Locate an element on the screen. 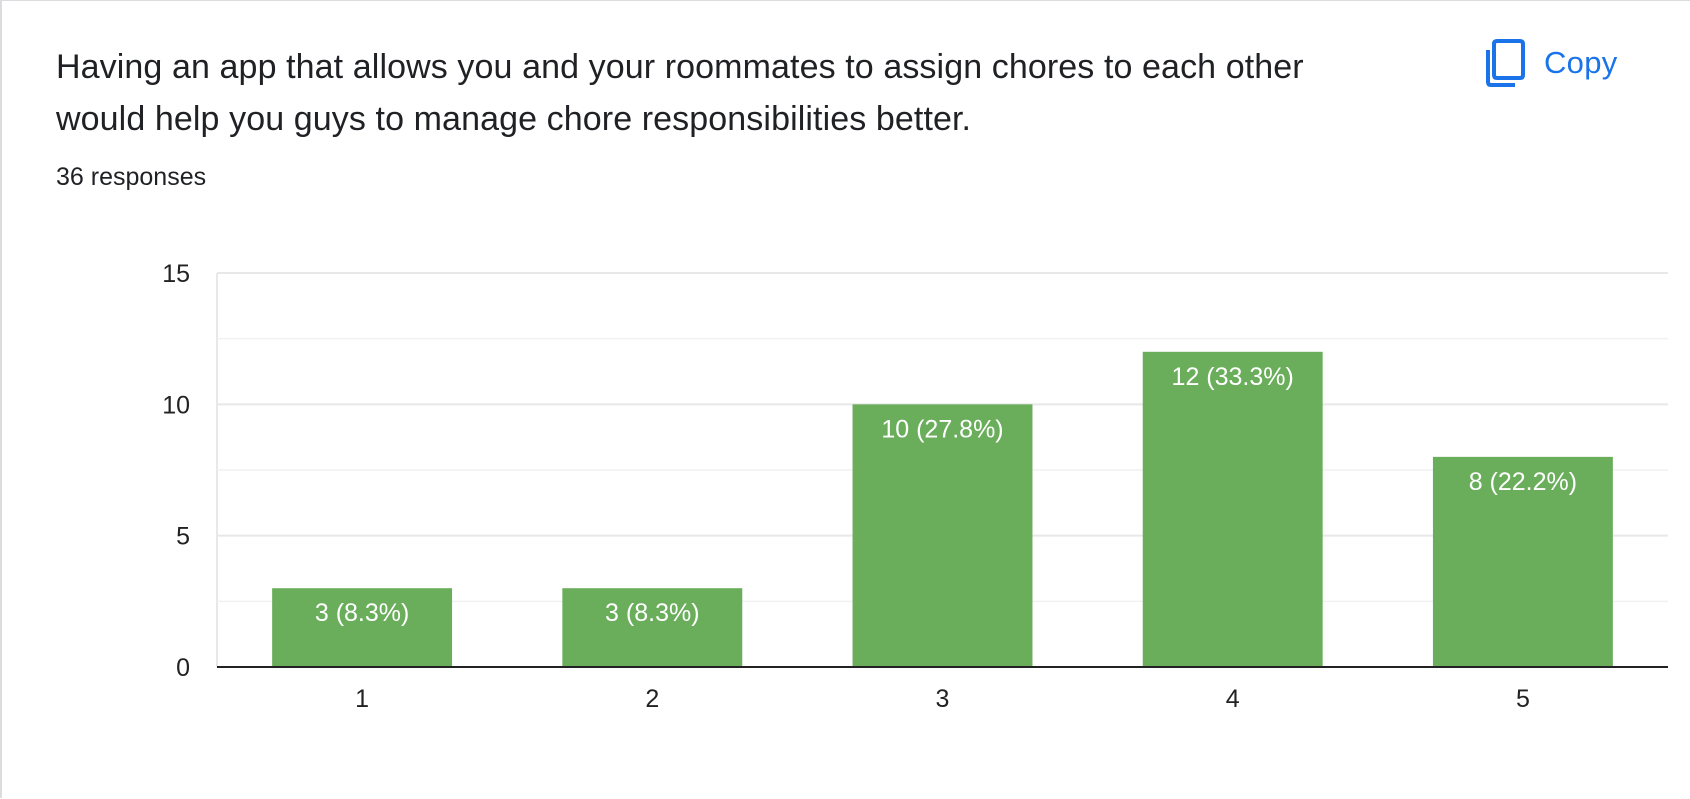 This screenshot has width=1690, height=799. x-tick-label: 4 is located at coordinates (1233, 699).